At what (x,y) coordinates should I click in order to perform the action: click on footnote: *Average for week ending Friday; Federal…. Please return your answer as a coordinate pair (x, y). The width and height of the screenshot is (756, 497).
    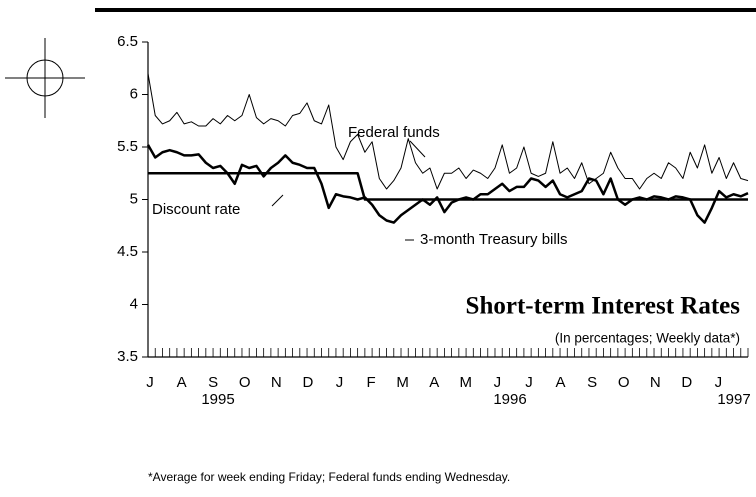
    Looking at the image, I should click on (329, 477).